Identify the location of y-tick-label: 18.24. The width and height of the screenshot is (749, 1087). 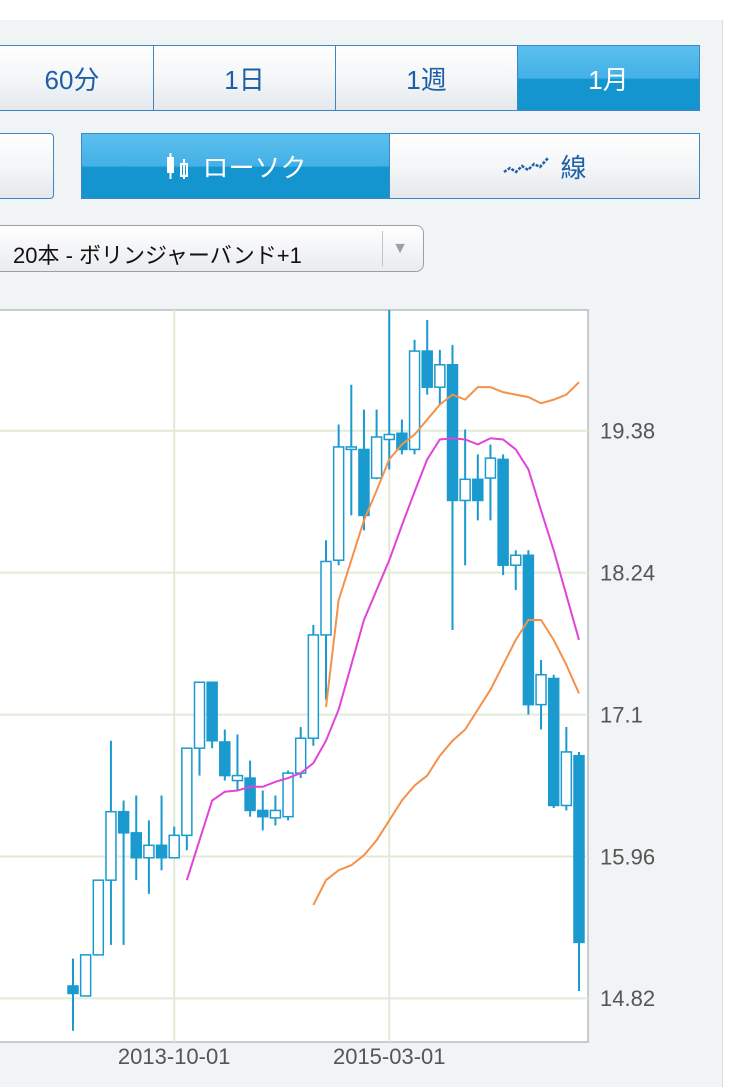
(627, 572).